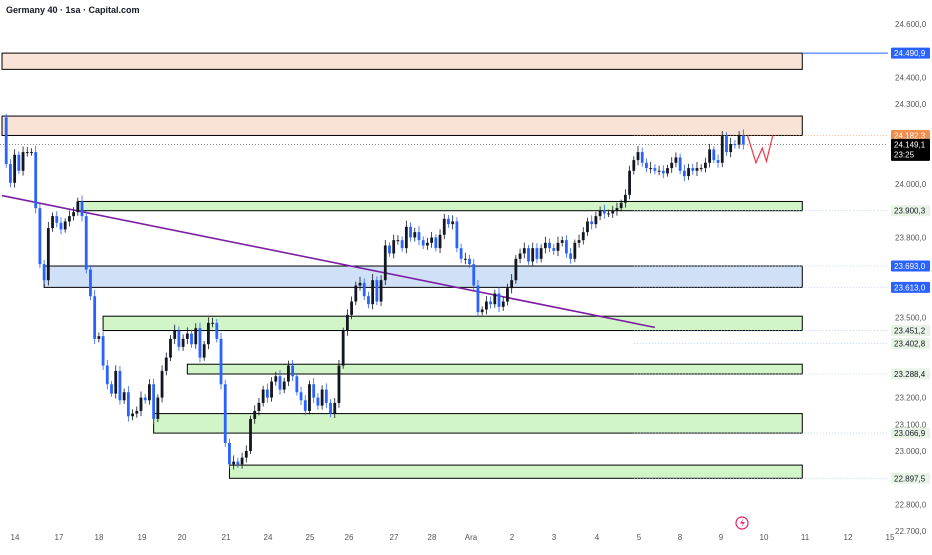 This screenshot has width=932, height=555. What do you see at coordinates (471, 537) in the screenshot?
I see `x-tick-label: Ara` at bounding box center [471, 537].